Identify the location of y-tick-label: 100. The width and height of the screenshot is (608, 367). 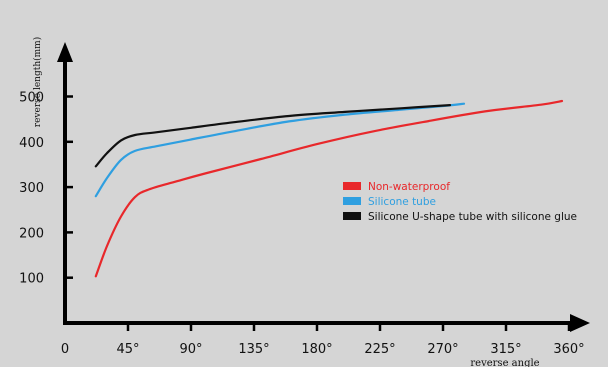
(31, 279).